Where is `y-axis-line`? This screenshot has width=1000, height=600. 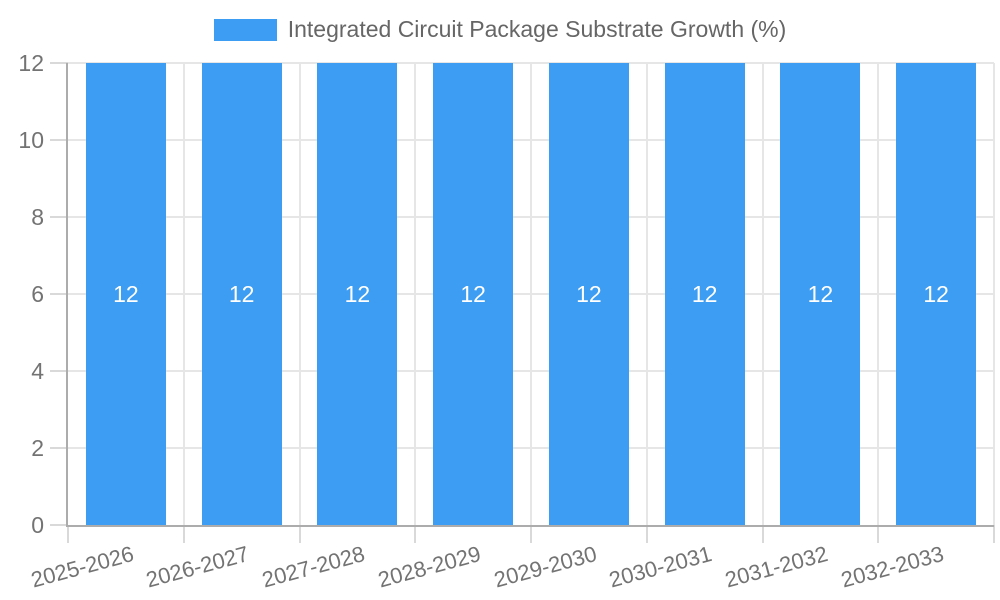
y-axis-line is located at coordinates (67, 295).